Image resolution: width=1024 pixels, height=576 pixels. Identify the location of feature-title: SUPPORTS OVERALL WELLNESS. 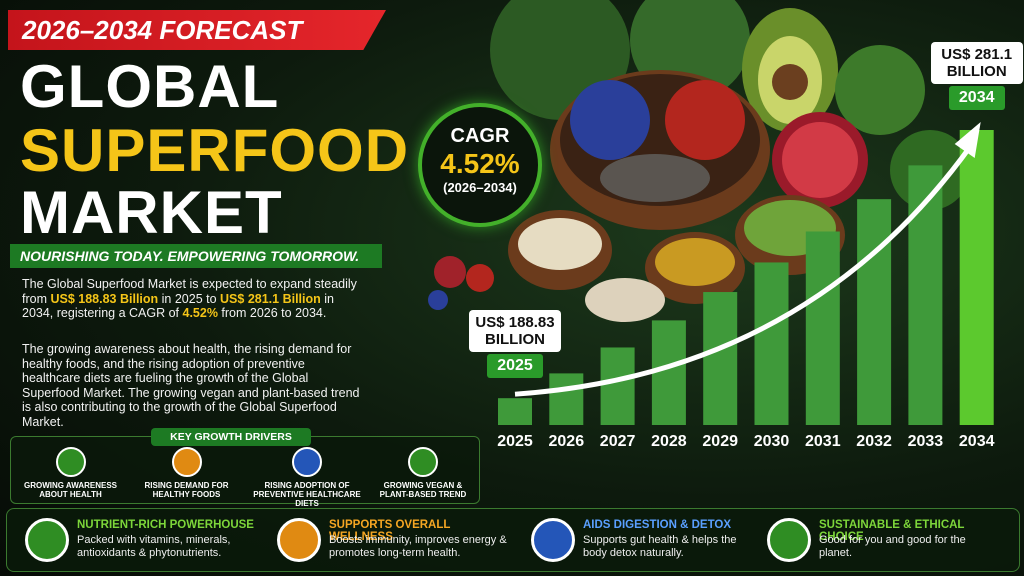
(390, 531).